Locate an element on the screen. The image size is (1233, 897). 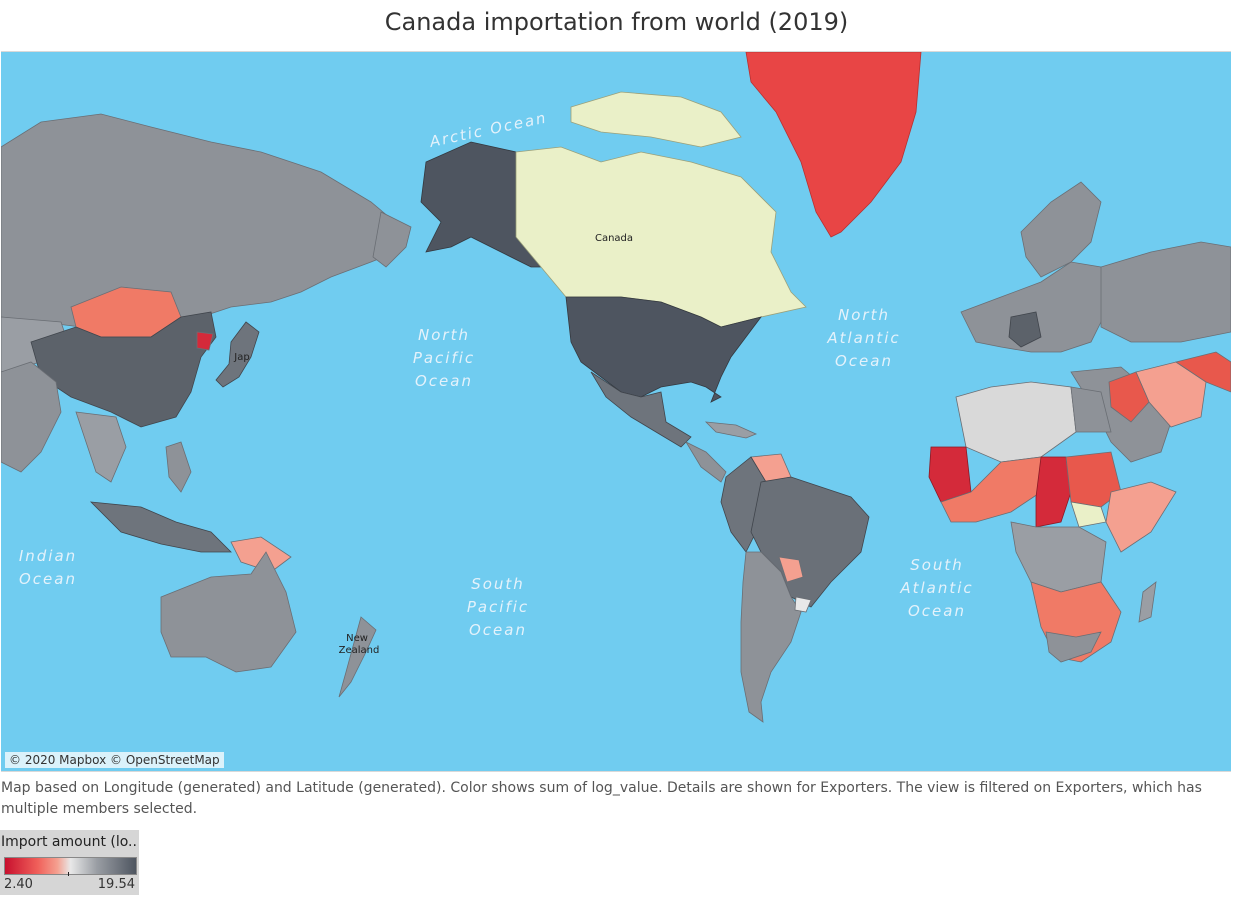
color-legend: Import amount (lo.. 2.40 19.54 is located at coordinates (69, 862).